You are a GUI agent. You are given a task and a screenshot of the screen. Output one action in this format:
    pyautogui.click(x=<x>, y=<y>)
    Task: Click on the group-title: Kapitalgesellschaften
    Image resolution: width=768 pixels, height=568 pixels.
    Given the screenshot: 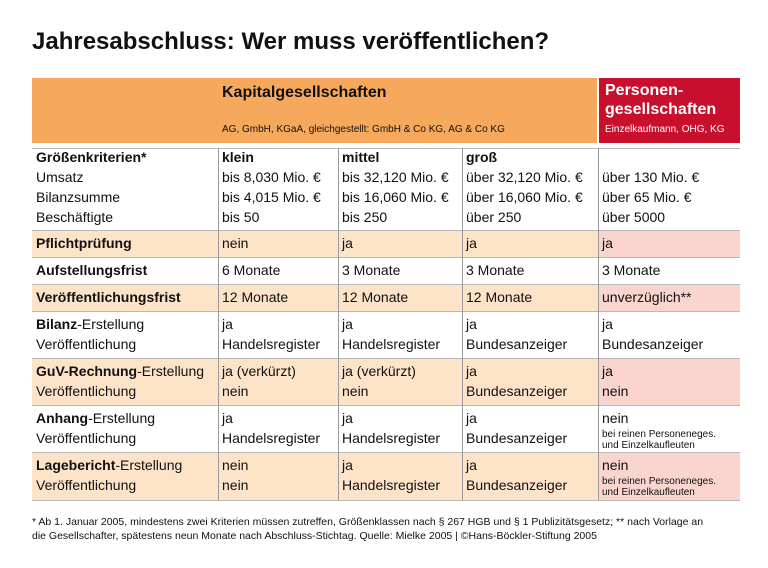 What is the action you would take?
    pyautogui.click(x=304, y=92)
    